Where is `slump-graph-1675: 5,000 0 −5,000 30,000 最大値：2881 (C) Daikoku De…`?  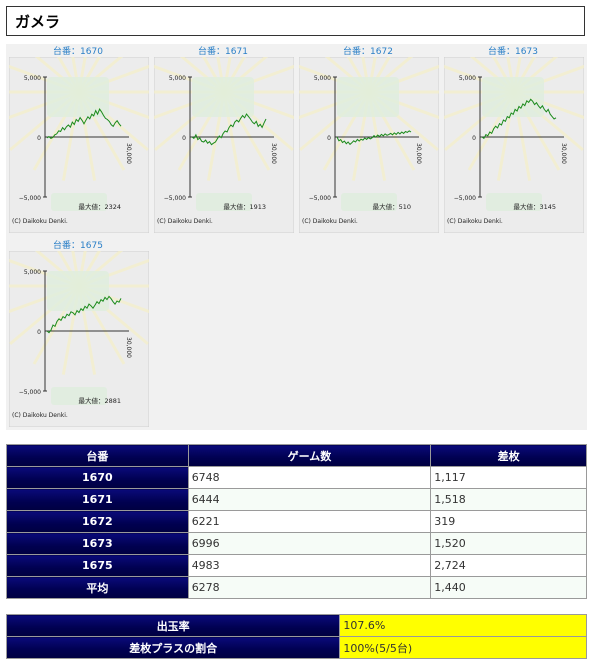 slump-graph-1675: 5,000 0 −5,000 30,000 最大値：2881 (C) Daikoku De… is located at coordinates (79, 339).